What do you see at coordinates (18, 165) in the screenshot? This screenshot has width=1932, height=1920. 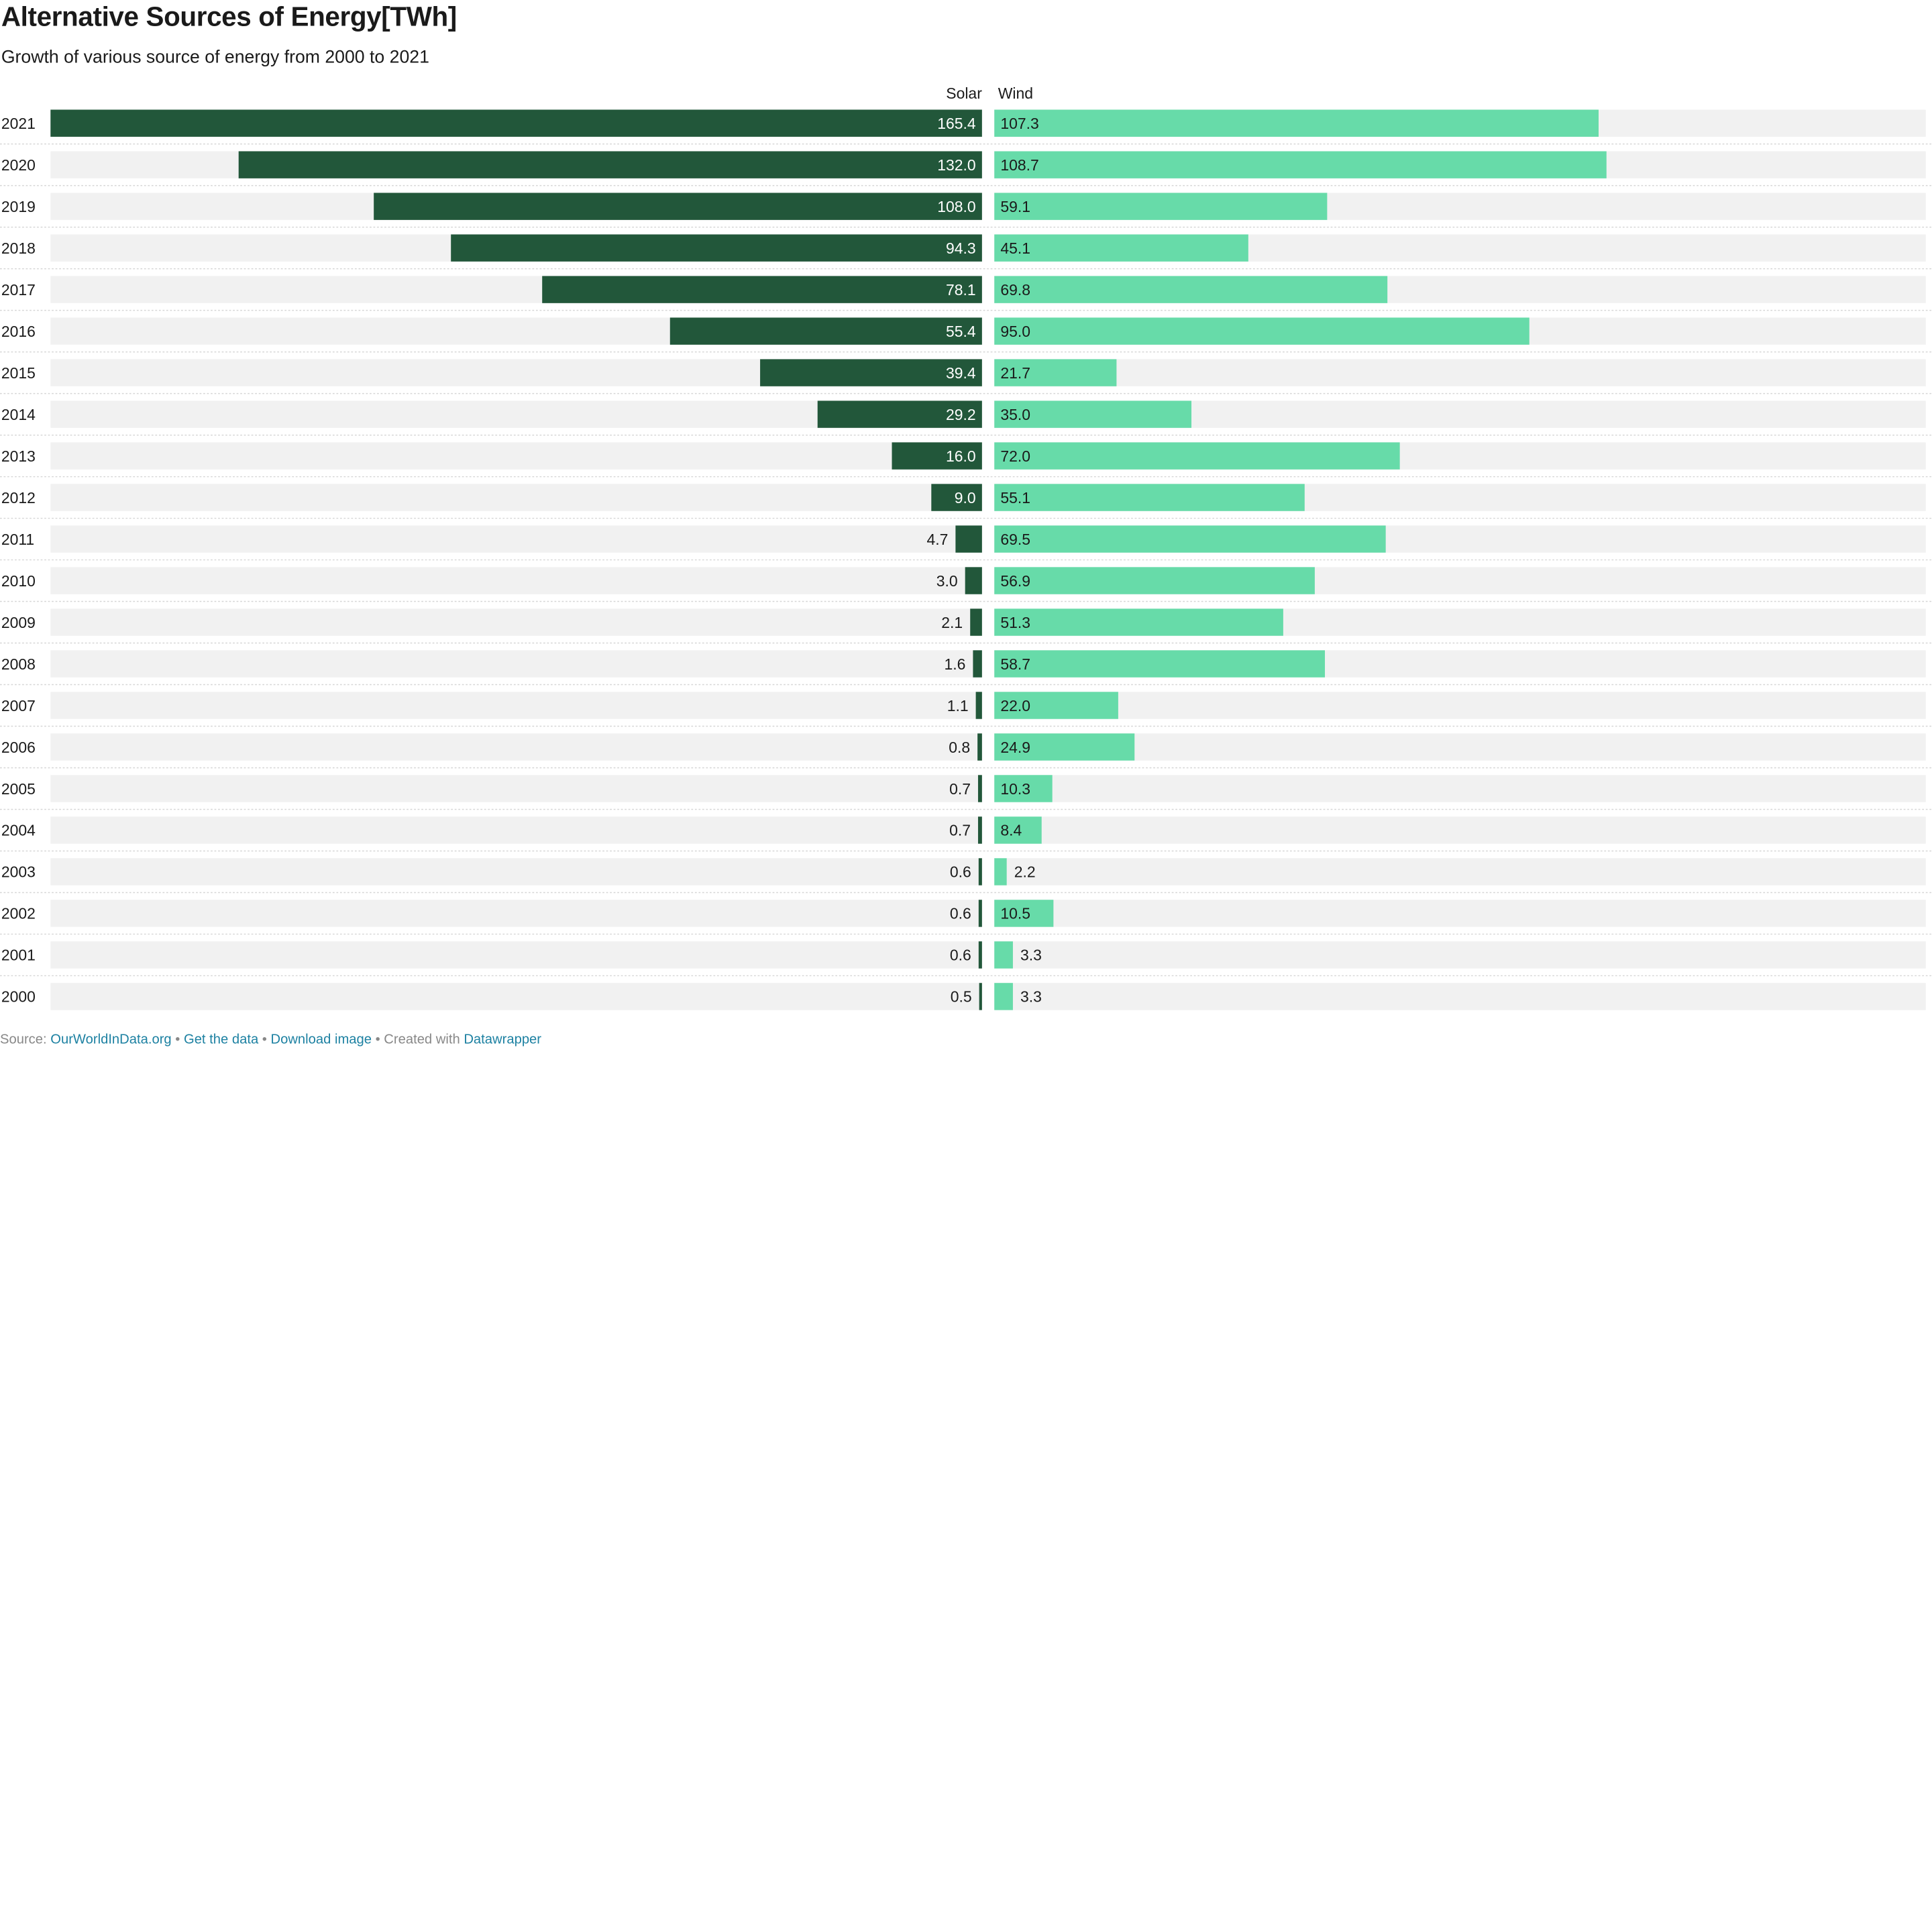 I see `category-label: 2020` at bounding box center [18, 165].